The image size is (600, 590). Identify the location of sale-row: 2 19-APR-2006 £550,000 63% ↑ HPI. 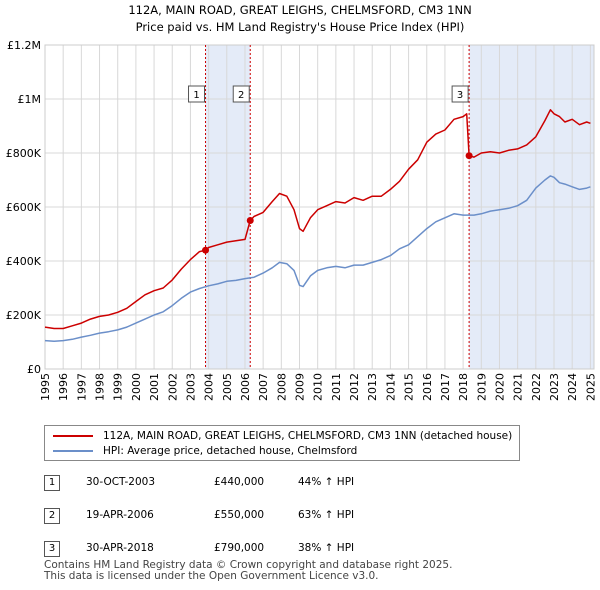
(304, 516).